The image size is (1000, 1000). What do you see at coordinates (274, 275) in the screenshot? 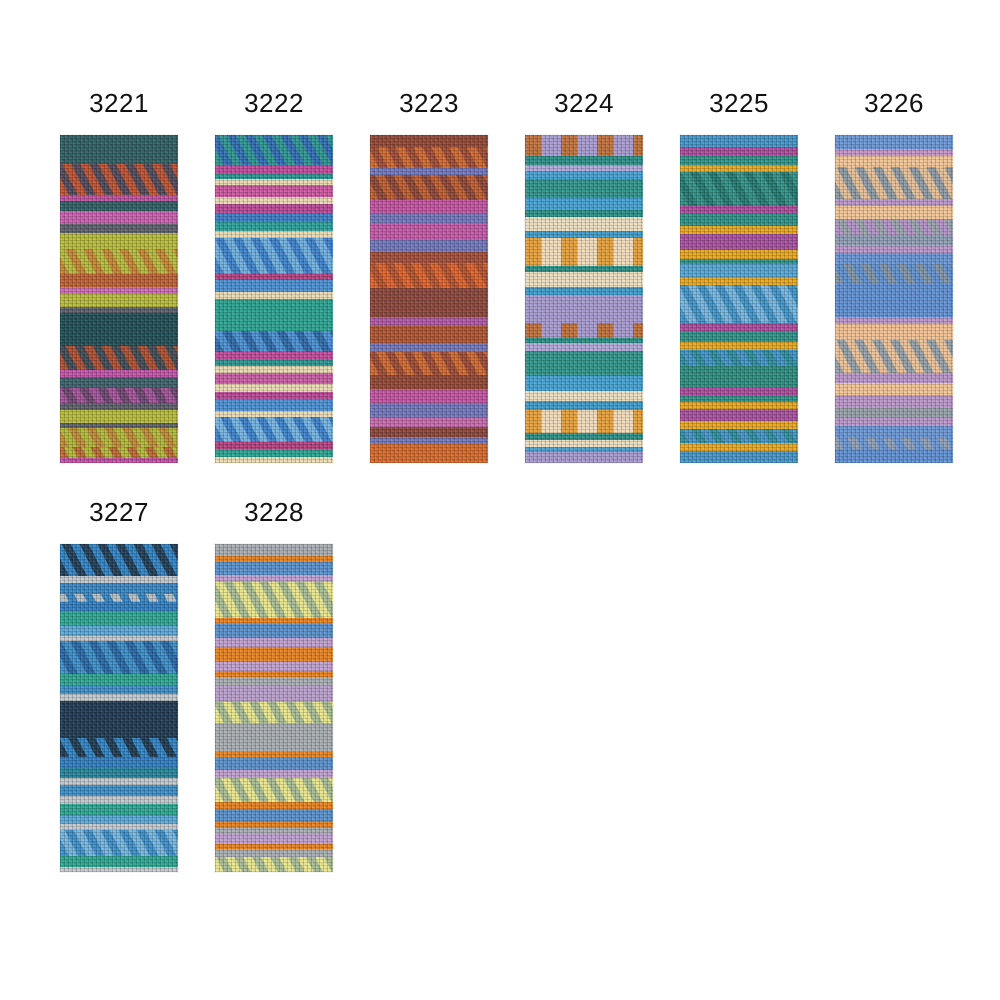
I see `colorway-cell-3222: 3222` at bounding box center [274, 275].